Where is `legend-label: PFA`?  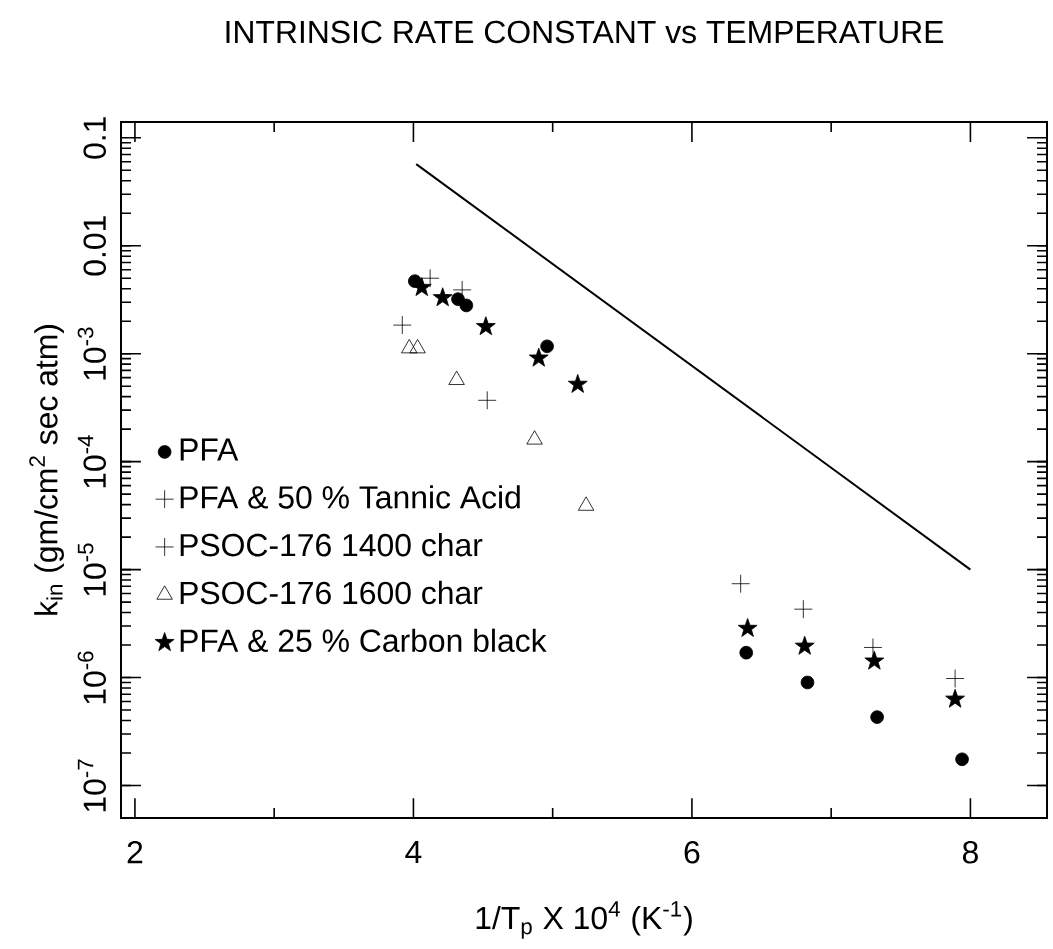 legend-label: PFA is located at coordinates (209, 449).